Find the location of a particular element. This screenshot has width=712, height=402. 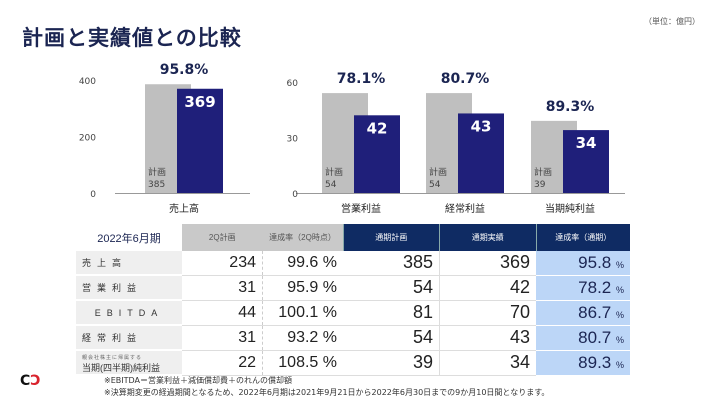

category-label: 売上高 is located at coordinates (184, 208).